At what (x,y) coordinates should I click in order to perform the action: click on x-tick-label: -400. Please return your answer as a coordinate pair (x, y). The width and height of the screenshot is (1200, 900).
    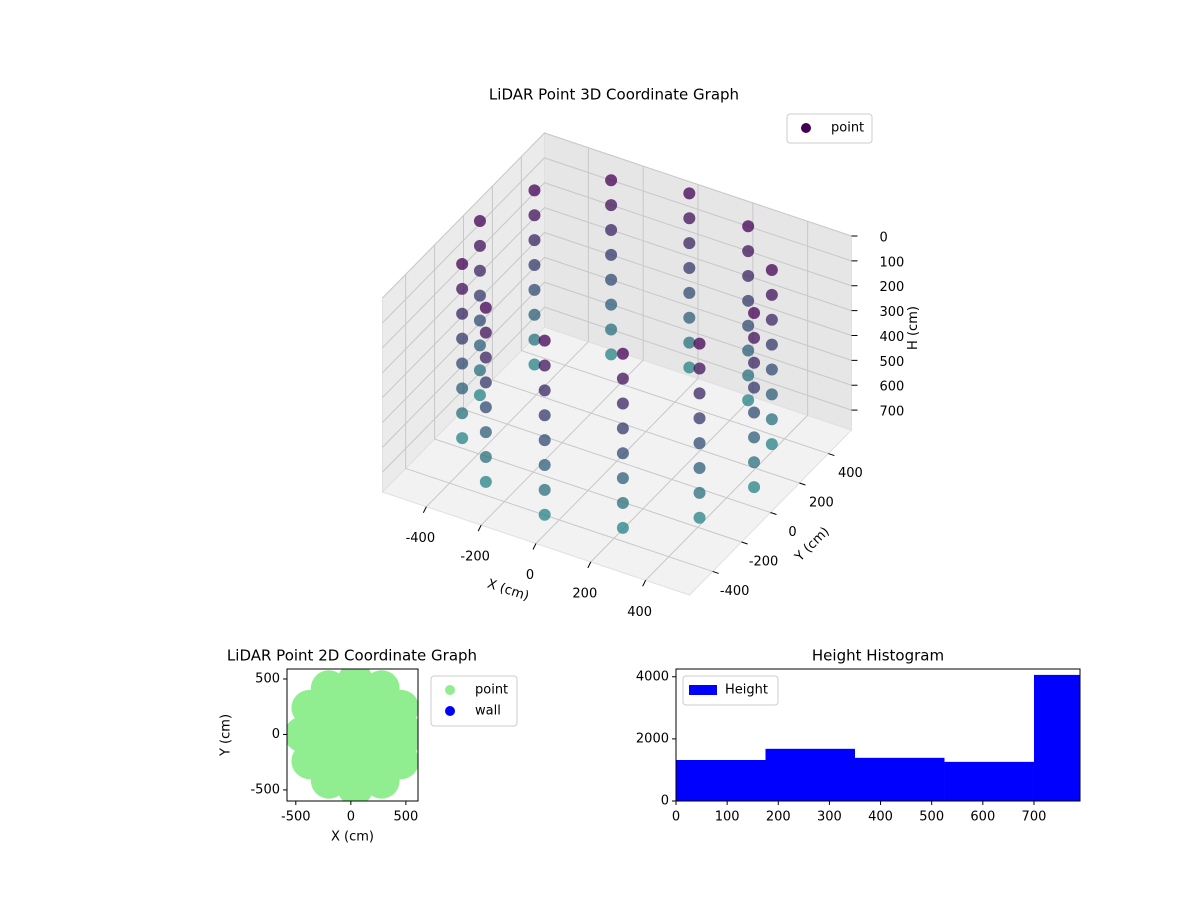
    Looking at the image, I should click on (421, 538).